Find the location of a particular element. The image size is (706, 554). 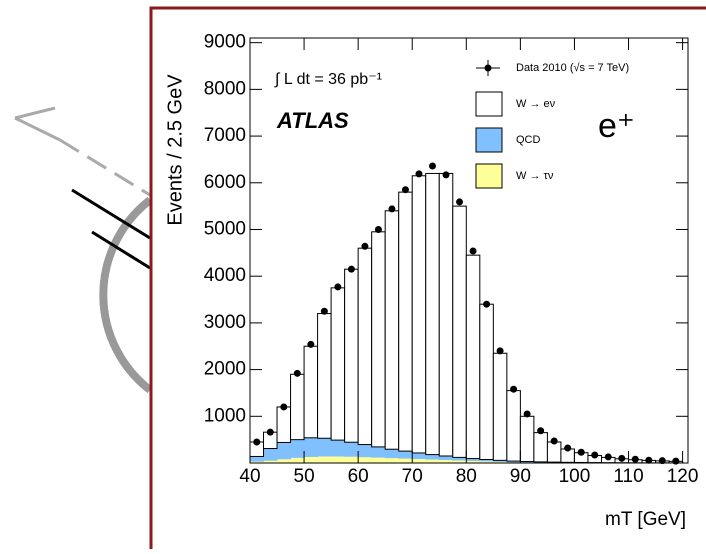

y-tick-label: 5000 is located at coordinates (225, 228).